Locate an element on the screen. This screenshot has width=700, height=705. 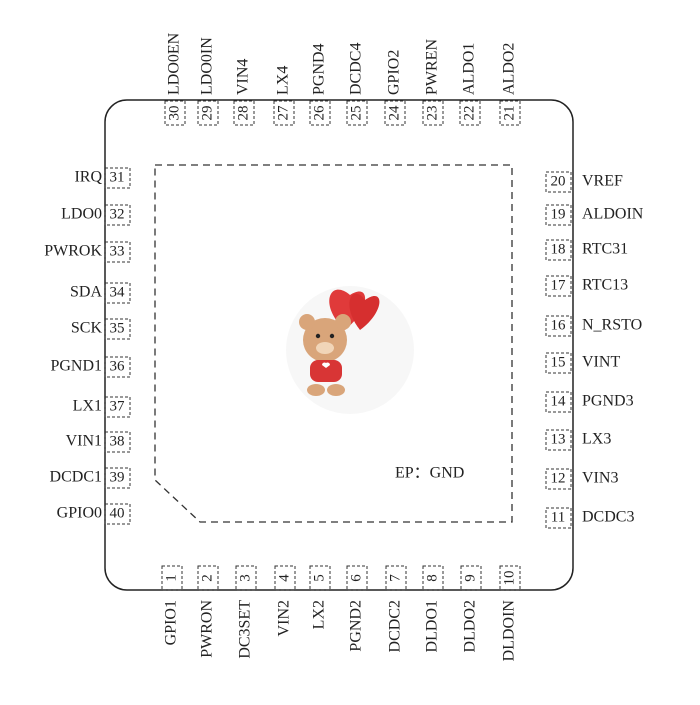
pin-label: GPIO1 is located at coordinates (171, 622).